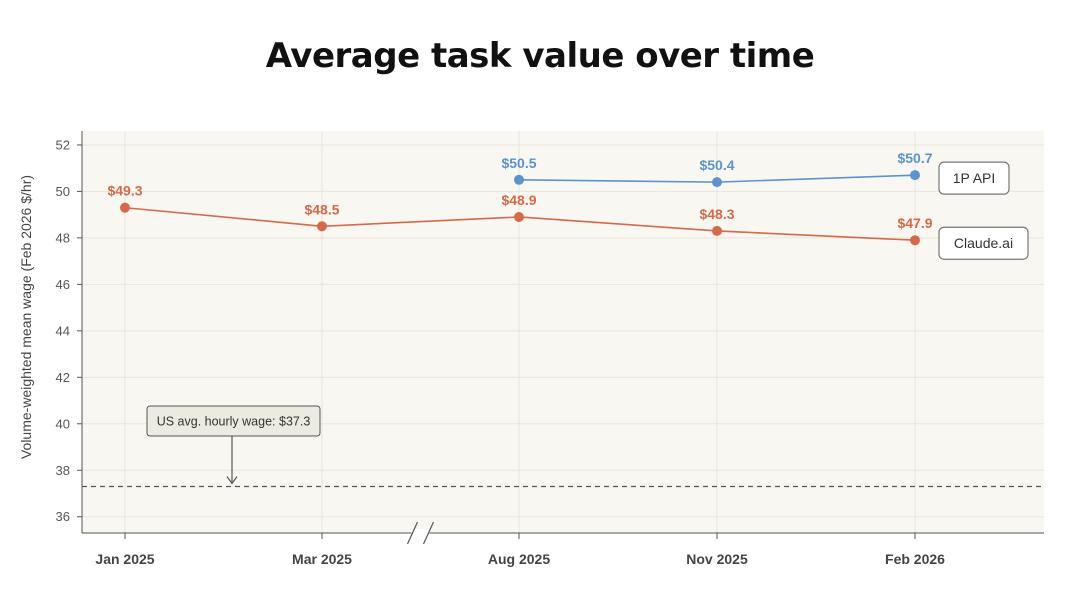  I want to click on data-label-1p-api: $50.5, so click(518, 163).